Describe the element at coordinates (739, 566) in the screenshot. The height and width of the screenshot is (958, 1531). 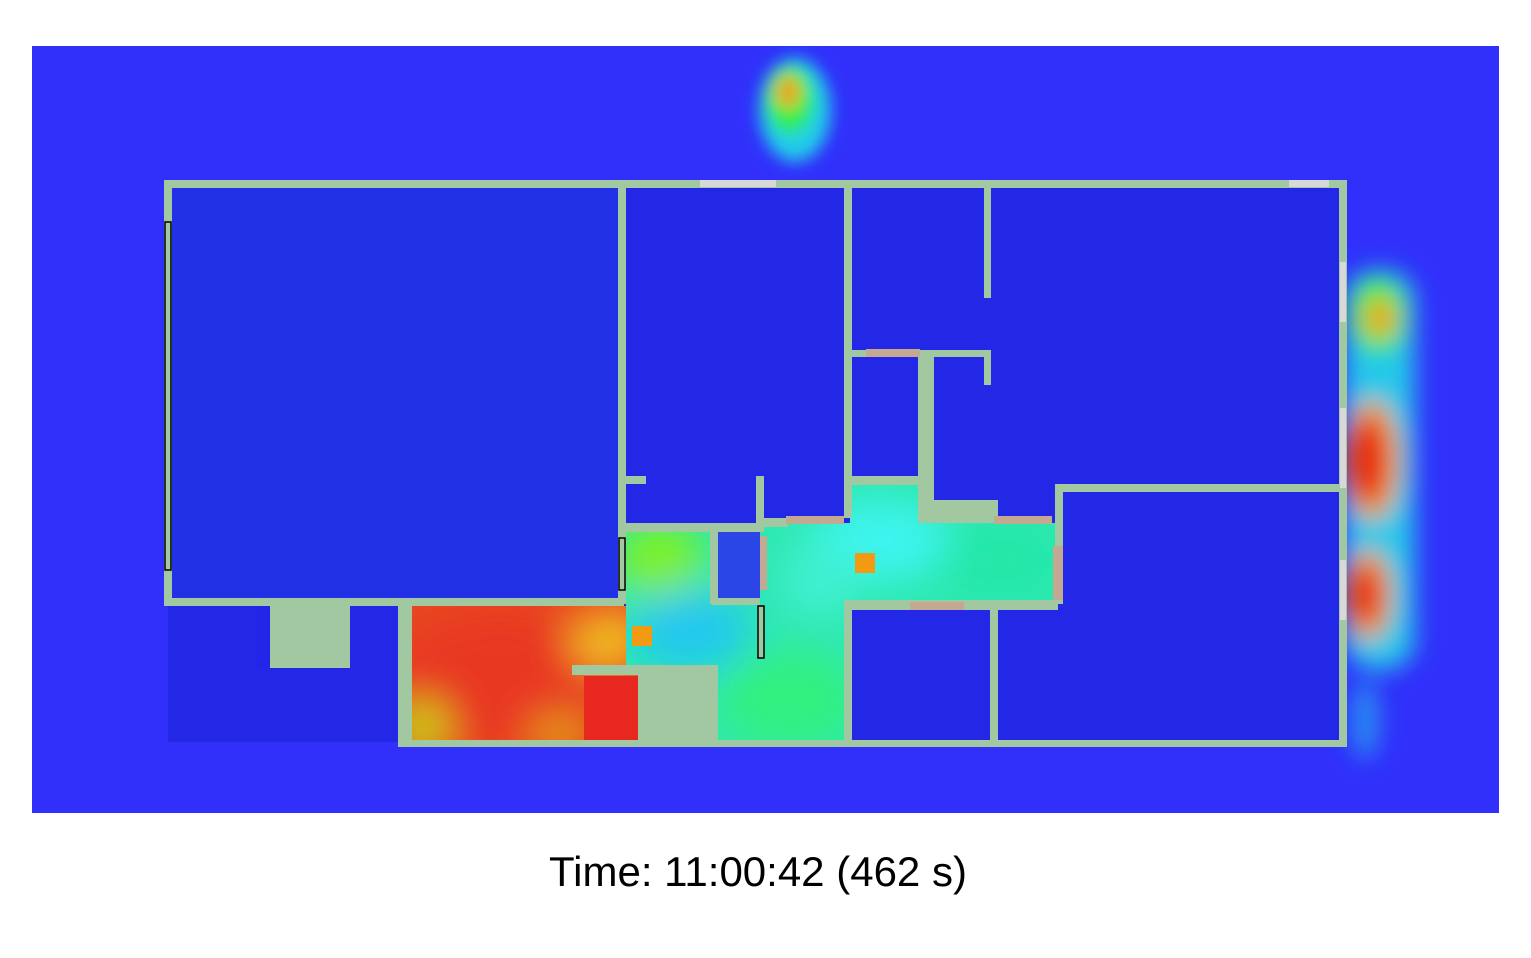
I see `room-small-closet` at that location.